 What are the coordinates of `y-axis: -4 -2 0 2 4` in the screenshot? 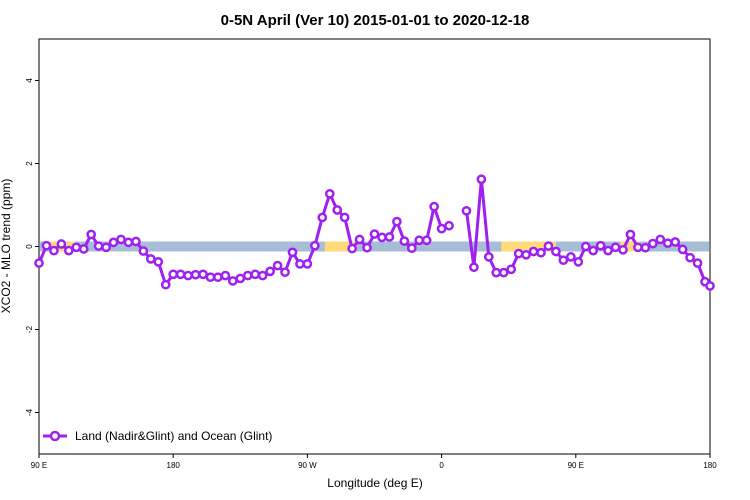 It's located at (32, 247).